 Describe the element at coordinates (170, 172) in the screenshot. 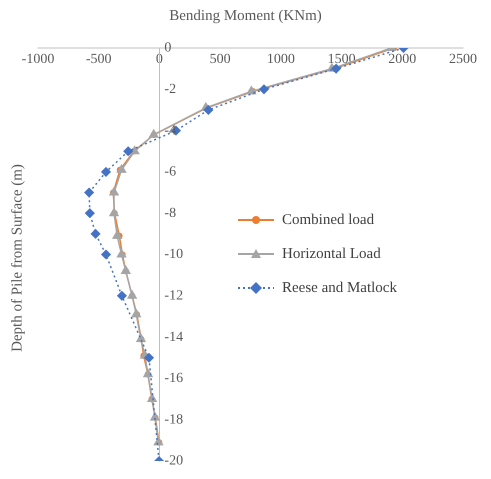

I see `y-tick-label: -6` at that location.